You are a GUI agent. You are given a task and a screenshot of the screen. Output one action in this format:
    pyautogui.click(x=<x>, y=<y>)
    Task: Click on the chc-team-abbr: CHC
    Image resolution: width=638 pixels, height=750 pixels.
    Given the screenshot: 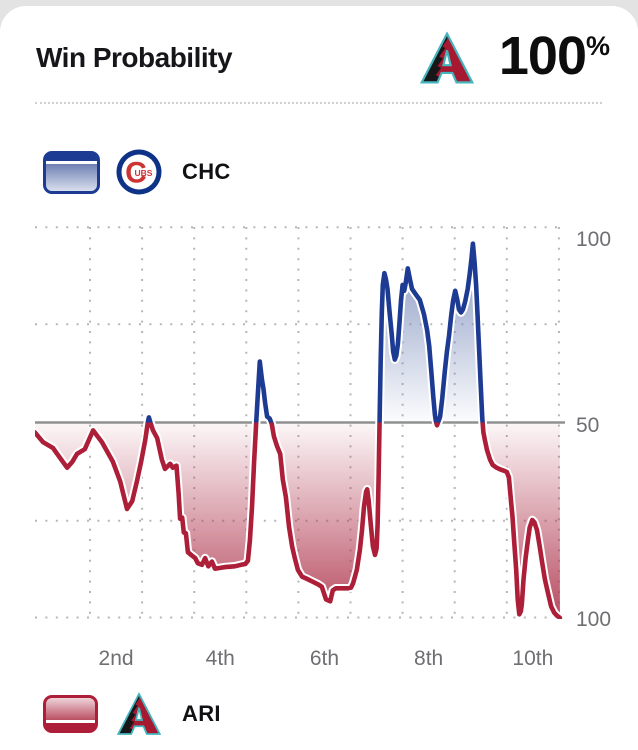 What is the action you would take?
    pyautogui.click(x=206, y=171)
    